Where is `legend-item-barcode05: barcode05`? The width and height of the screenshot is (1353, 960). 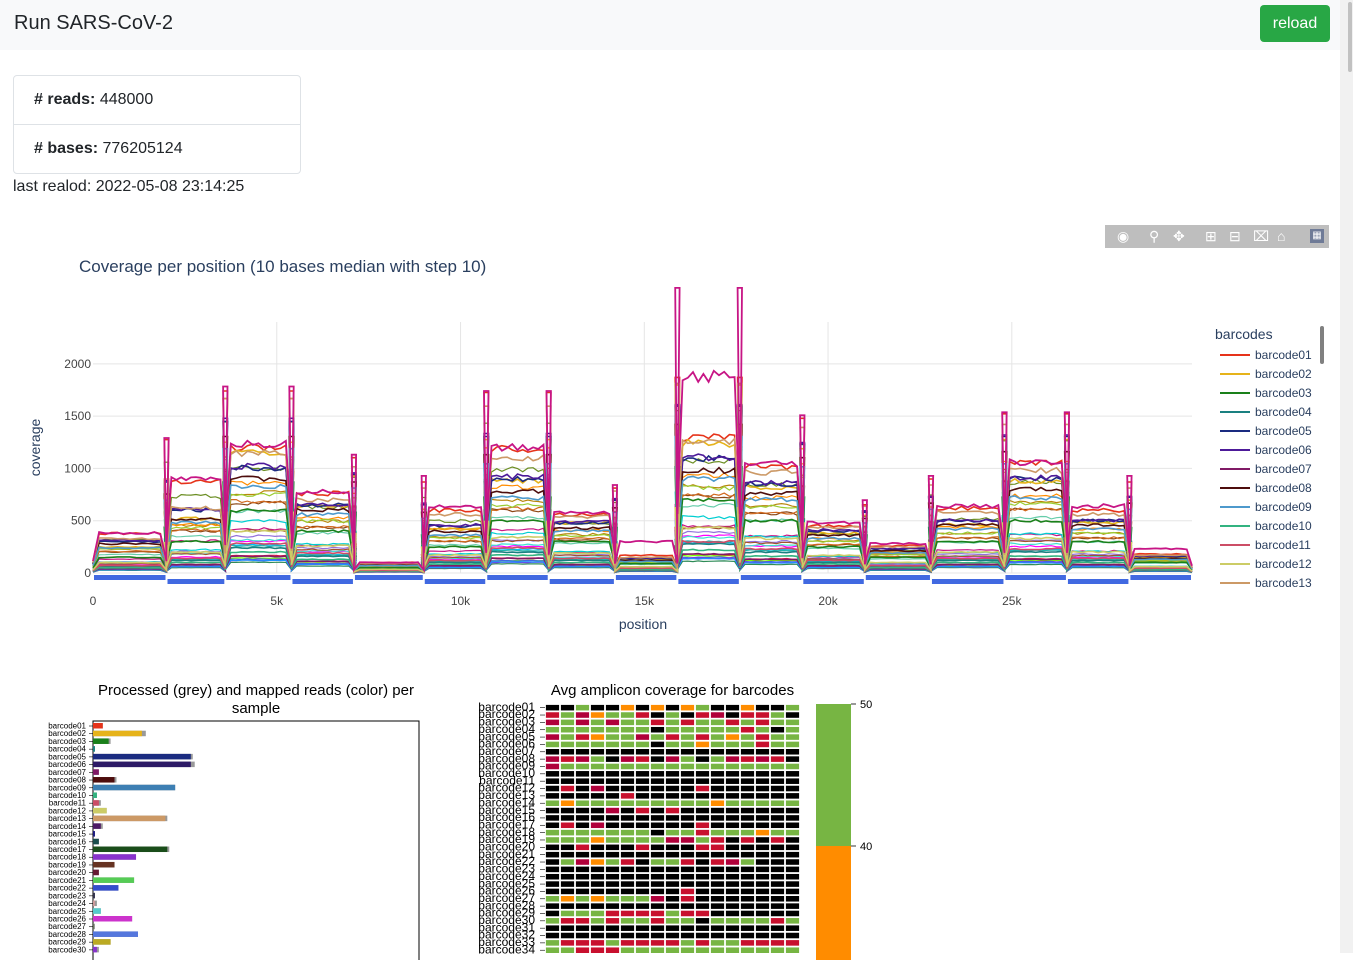 legend-item-barcode05: barcode05 is located at coordinates (1270, 430).